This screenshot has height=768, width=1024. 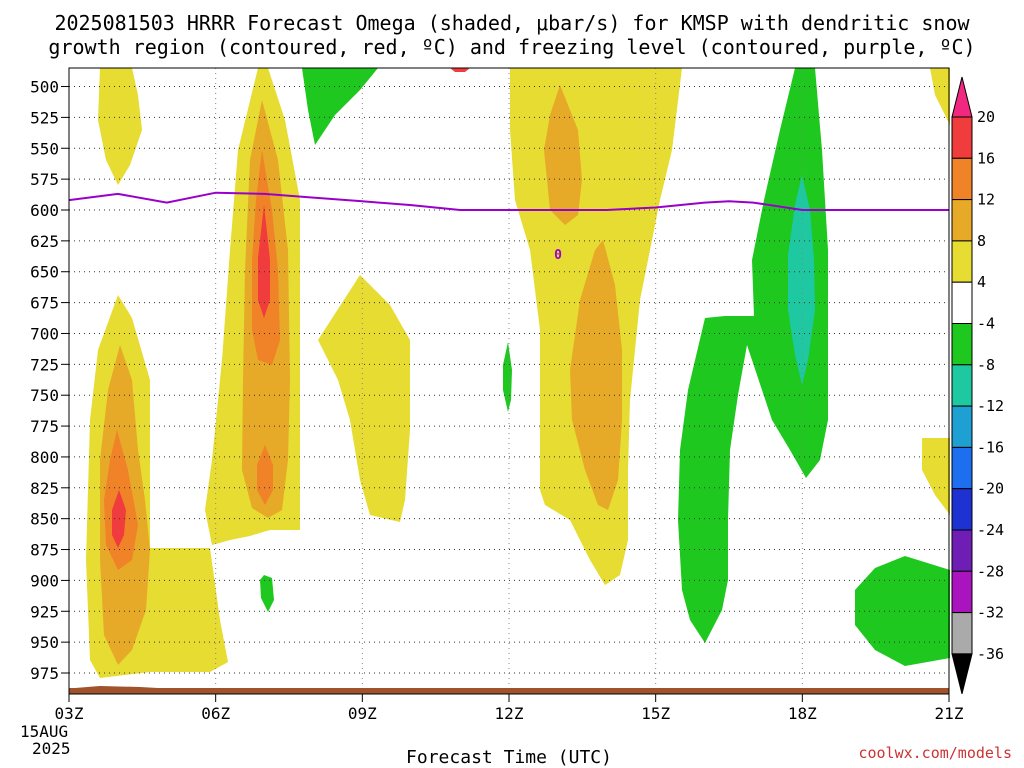 I want to click on y-tick-label: 725, so click(x=44, y=364).